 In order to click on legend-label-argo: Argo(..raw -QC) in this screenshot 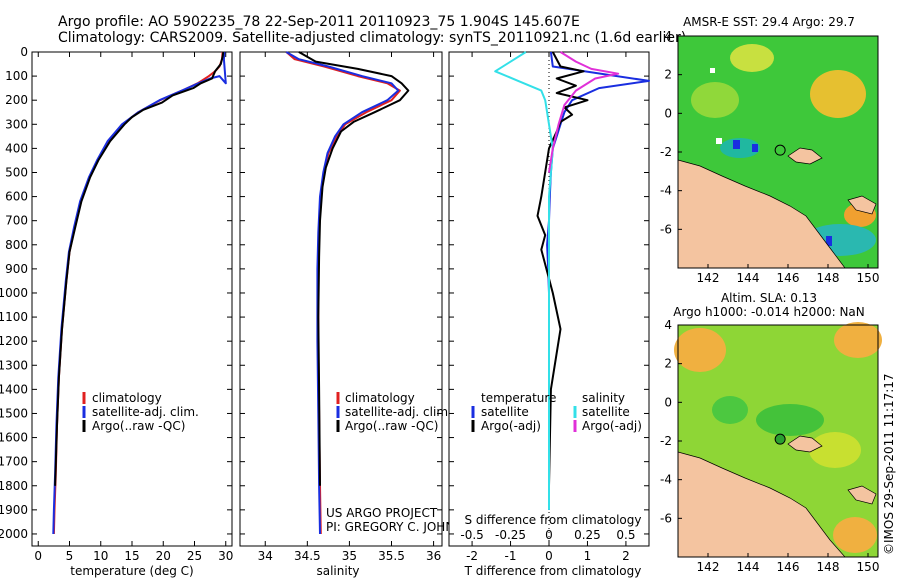, I will do `click(391, 426)`.